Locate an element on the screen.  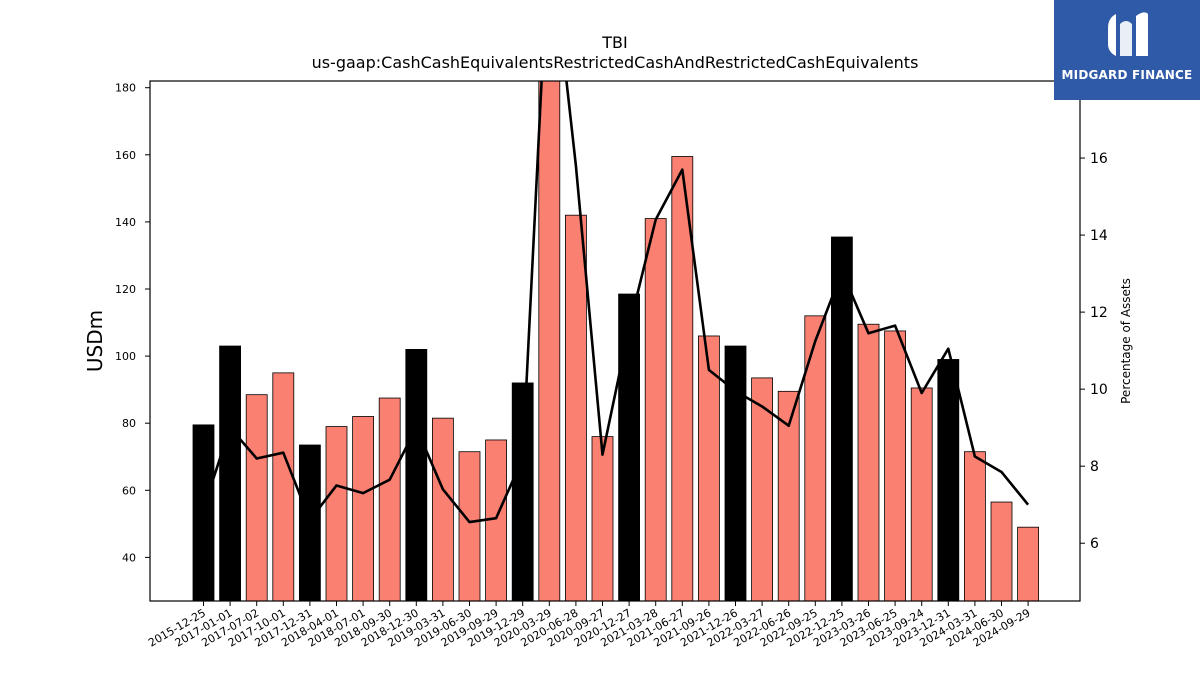
y-tick-label-120: 120 is located at coordinates (125, 289).